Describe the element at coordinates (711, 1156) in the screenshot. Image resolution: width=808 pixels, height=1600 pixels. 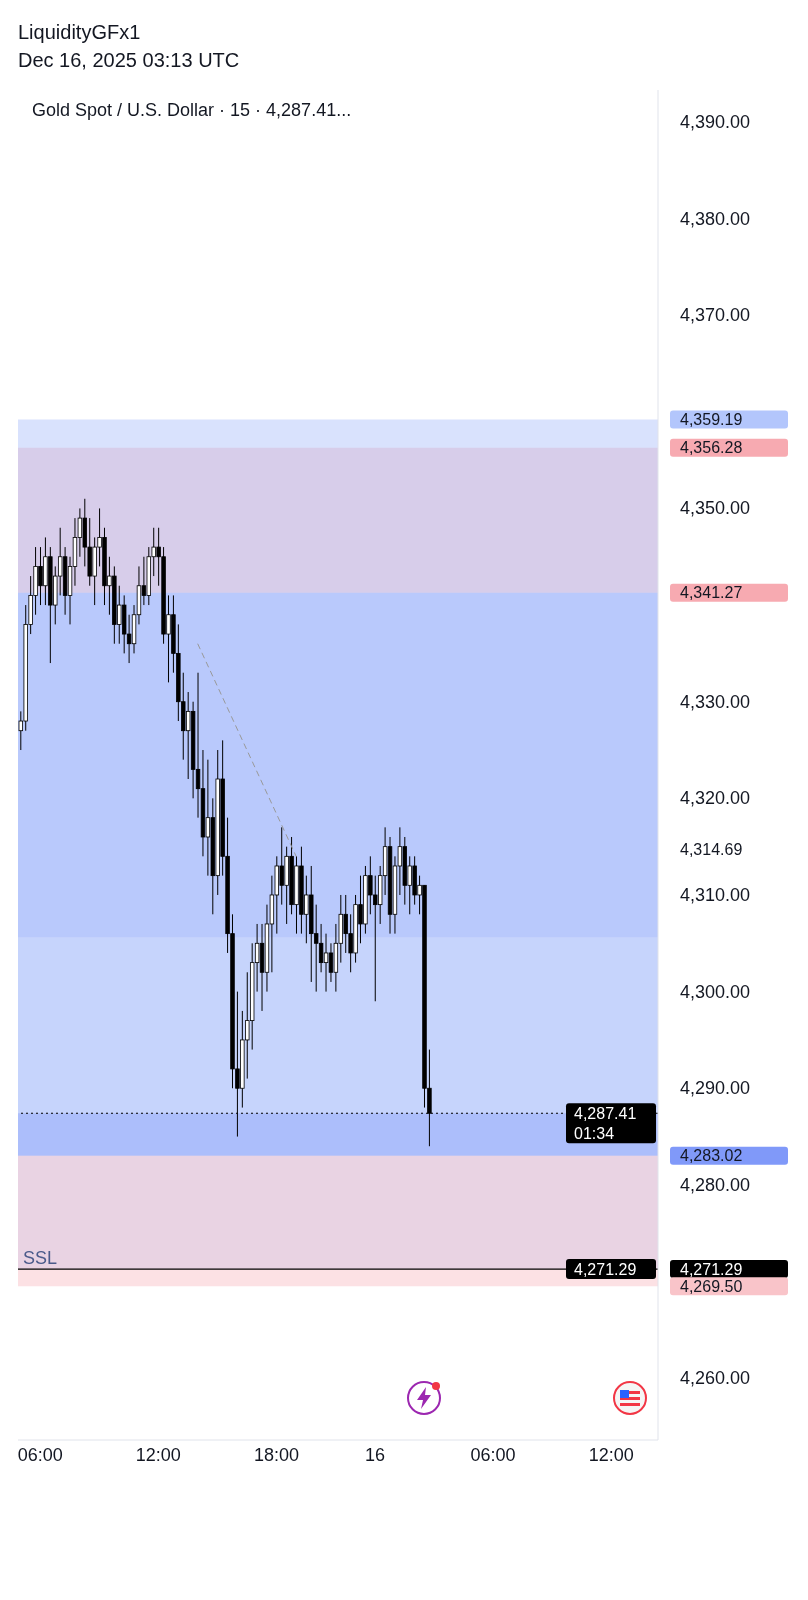
I see `y-tick-label: 4,283.02` at that location.